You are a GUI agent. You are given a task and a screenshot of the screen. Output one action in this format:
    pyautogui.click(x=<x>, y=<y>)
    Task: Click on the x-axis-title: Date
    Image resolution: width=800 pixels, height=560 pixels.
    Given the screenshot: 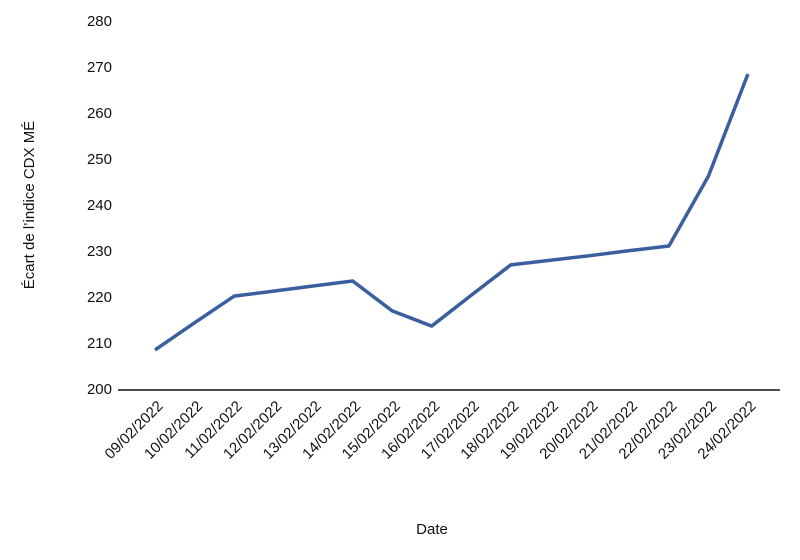 What is the action you would take?
    pyautogui.click(x=432, y=529)
    